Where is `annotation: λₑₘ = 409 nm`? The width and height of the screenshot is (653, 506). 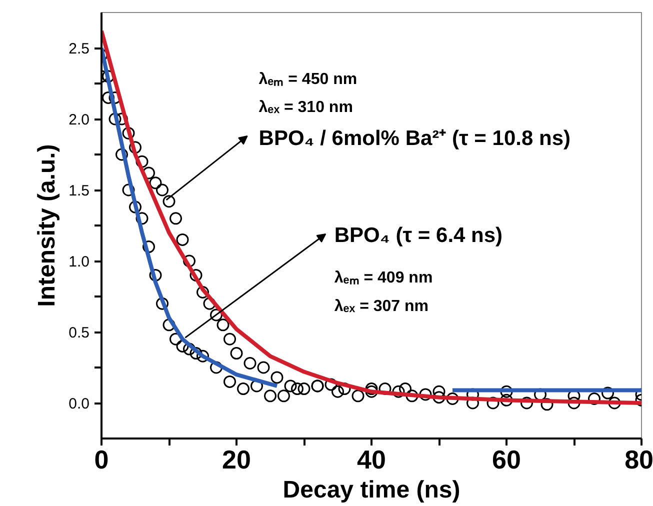
annotation: λₑₘ = 409 nm is located at coordinates (383, 278).